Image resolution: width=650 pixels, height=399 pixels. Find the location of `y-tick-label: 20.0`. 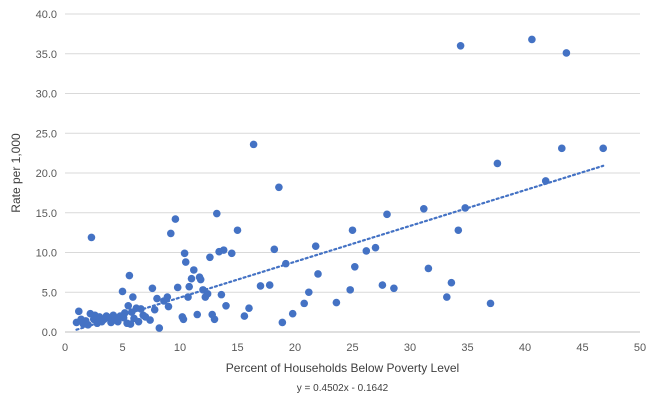

y-tick-label: 20.0 is located at coordinates (46, 174).